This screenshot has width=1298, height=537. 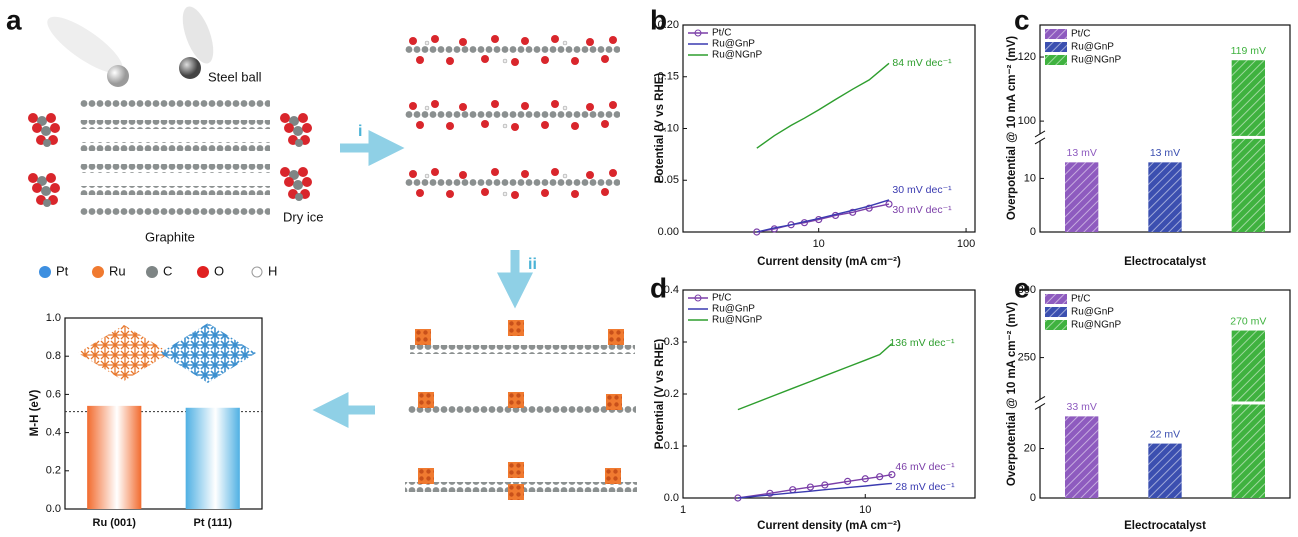 What do you see at coordinates (360, 131) in the screenshot?
I see `step-label: i` at bounding box center [360, 131].